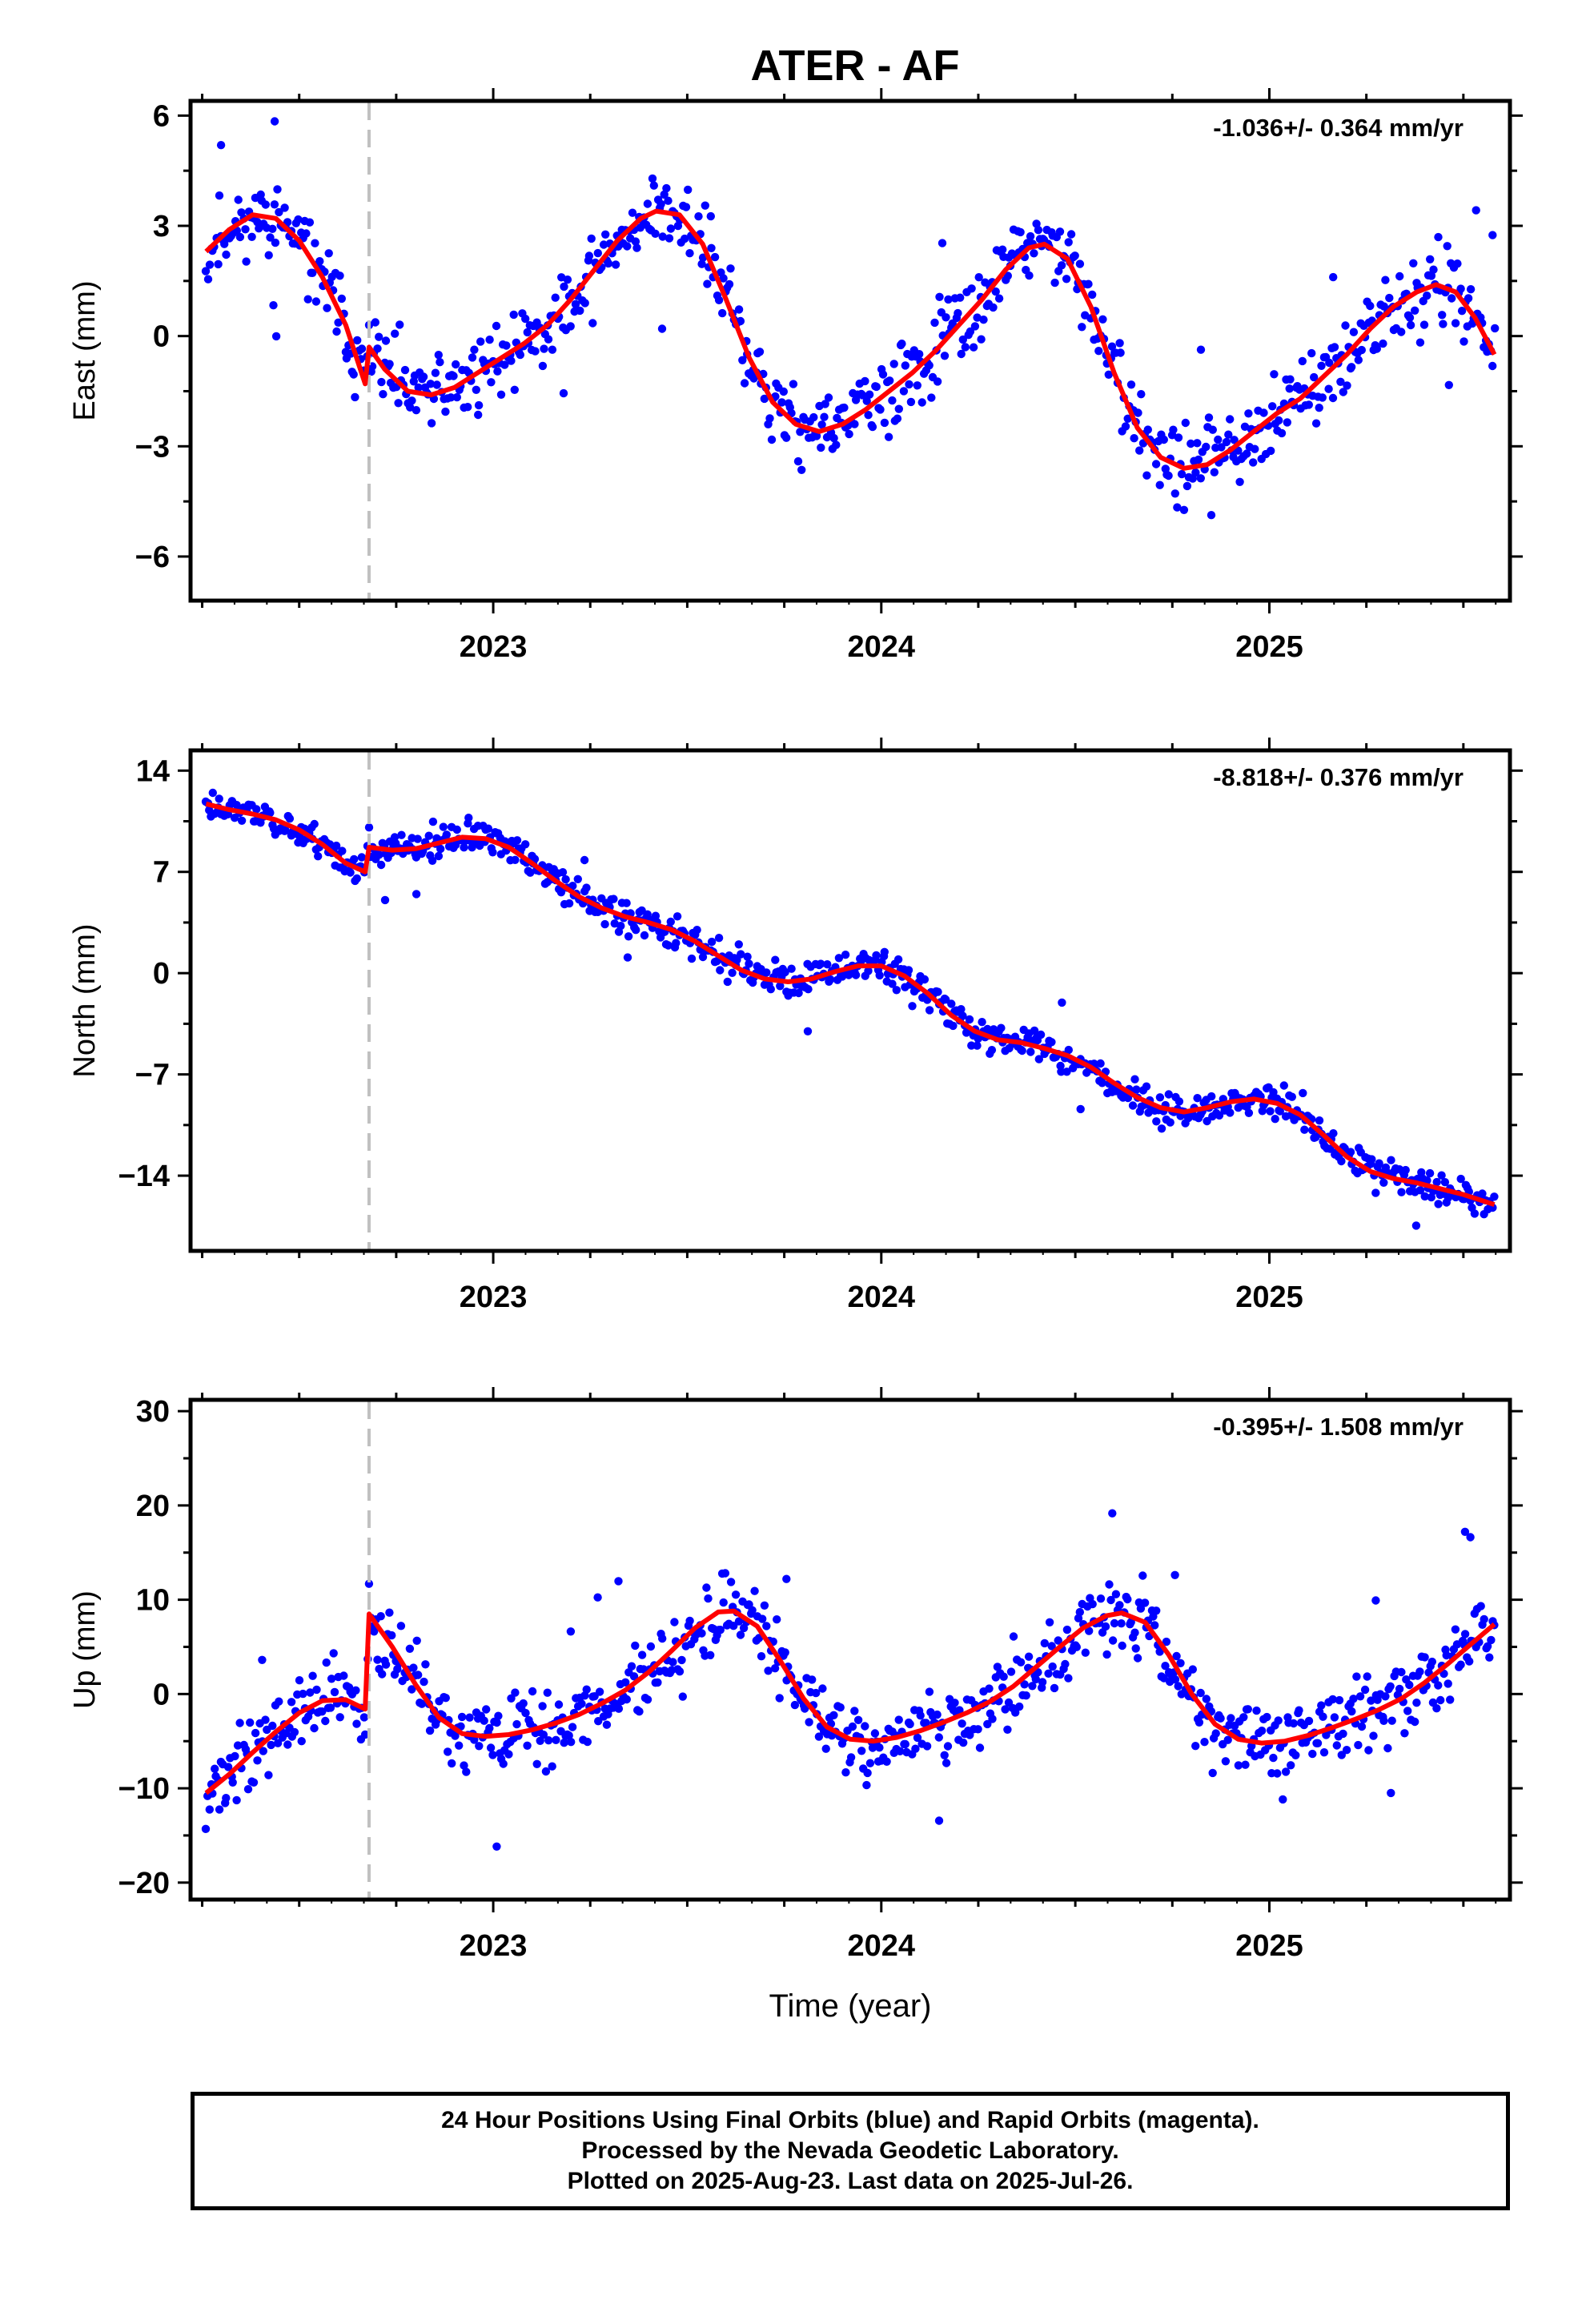 This screenshot has height=2324, width=1582. Describe the element at coordinates (882, 647) in the screenshot. I see `east-x-tick-label: 2024` at that location.